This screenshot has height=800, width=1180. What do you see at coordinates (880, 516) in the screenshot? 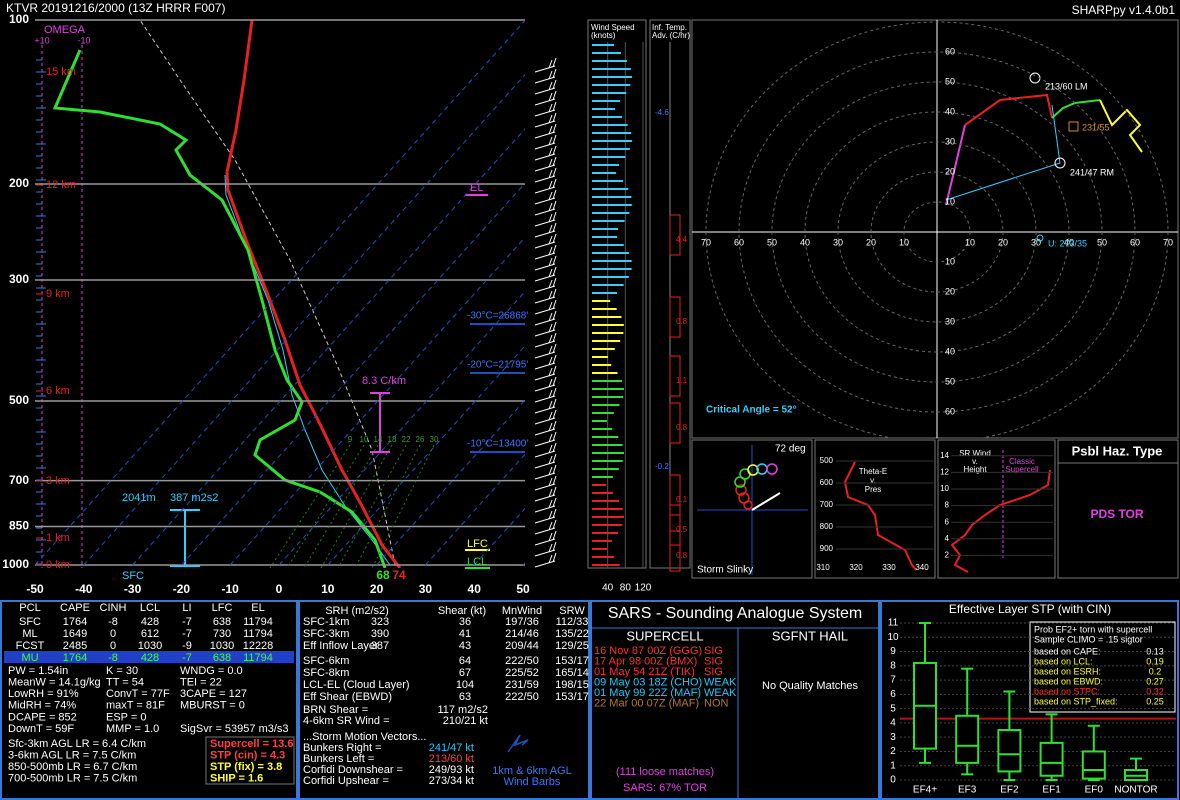
I see `theta-e-profile` at bounding box center [880, 516].